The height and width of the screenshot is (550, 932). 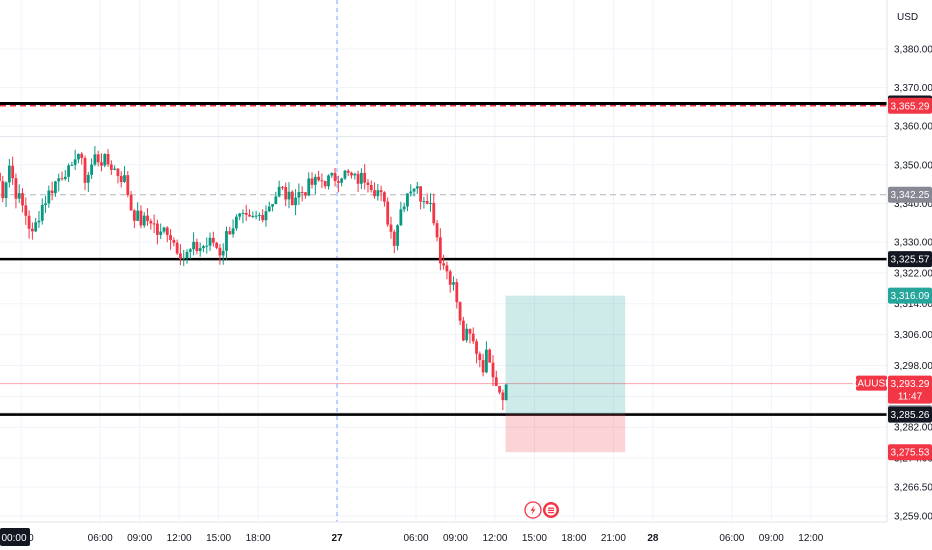 What do you see at coordinates (218, 538) in the screenshot?
I see `x-tick-label: 15:00` at bounding box center [218, 538].